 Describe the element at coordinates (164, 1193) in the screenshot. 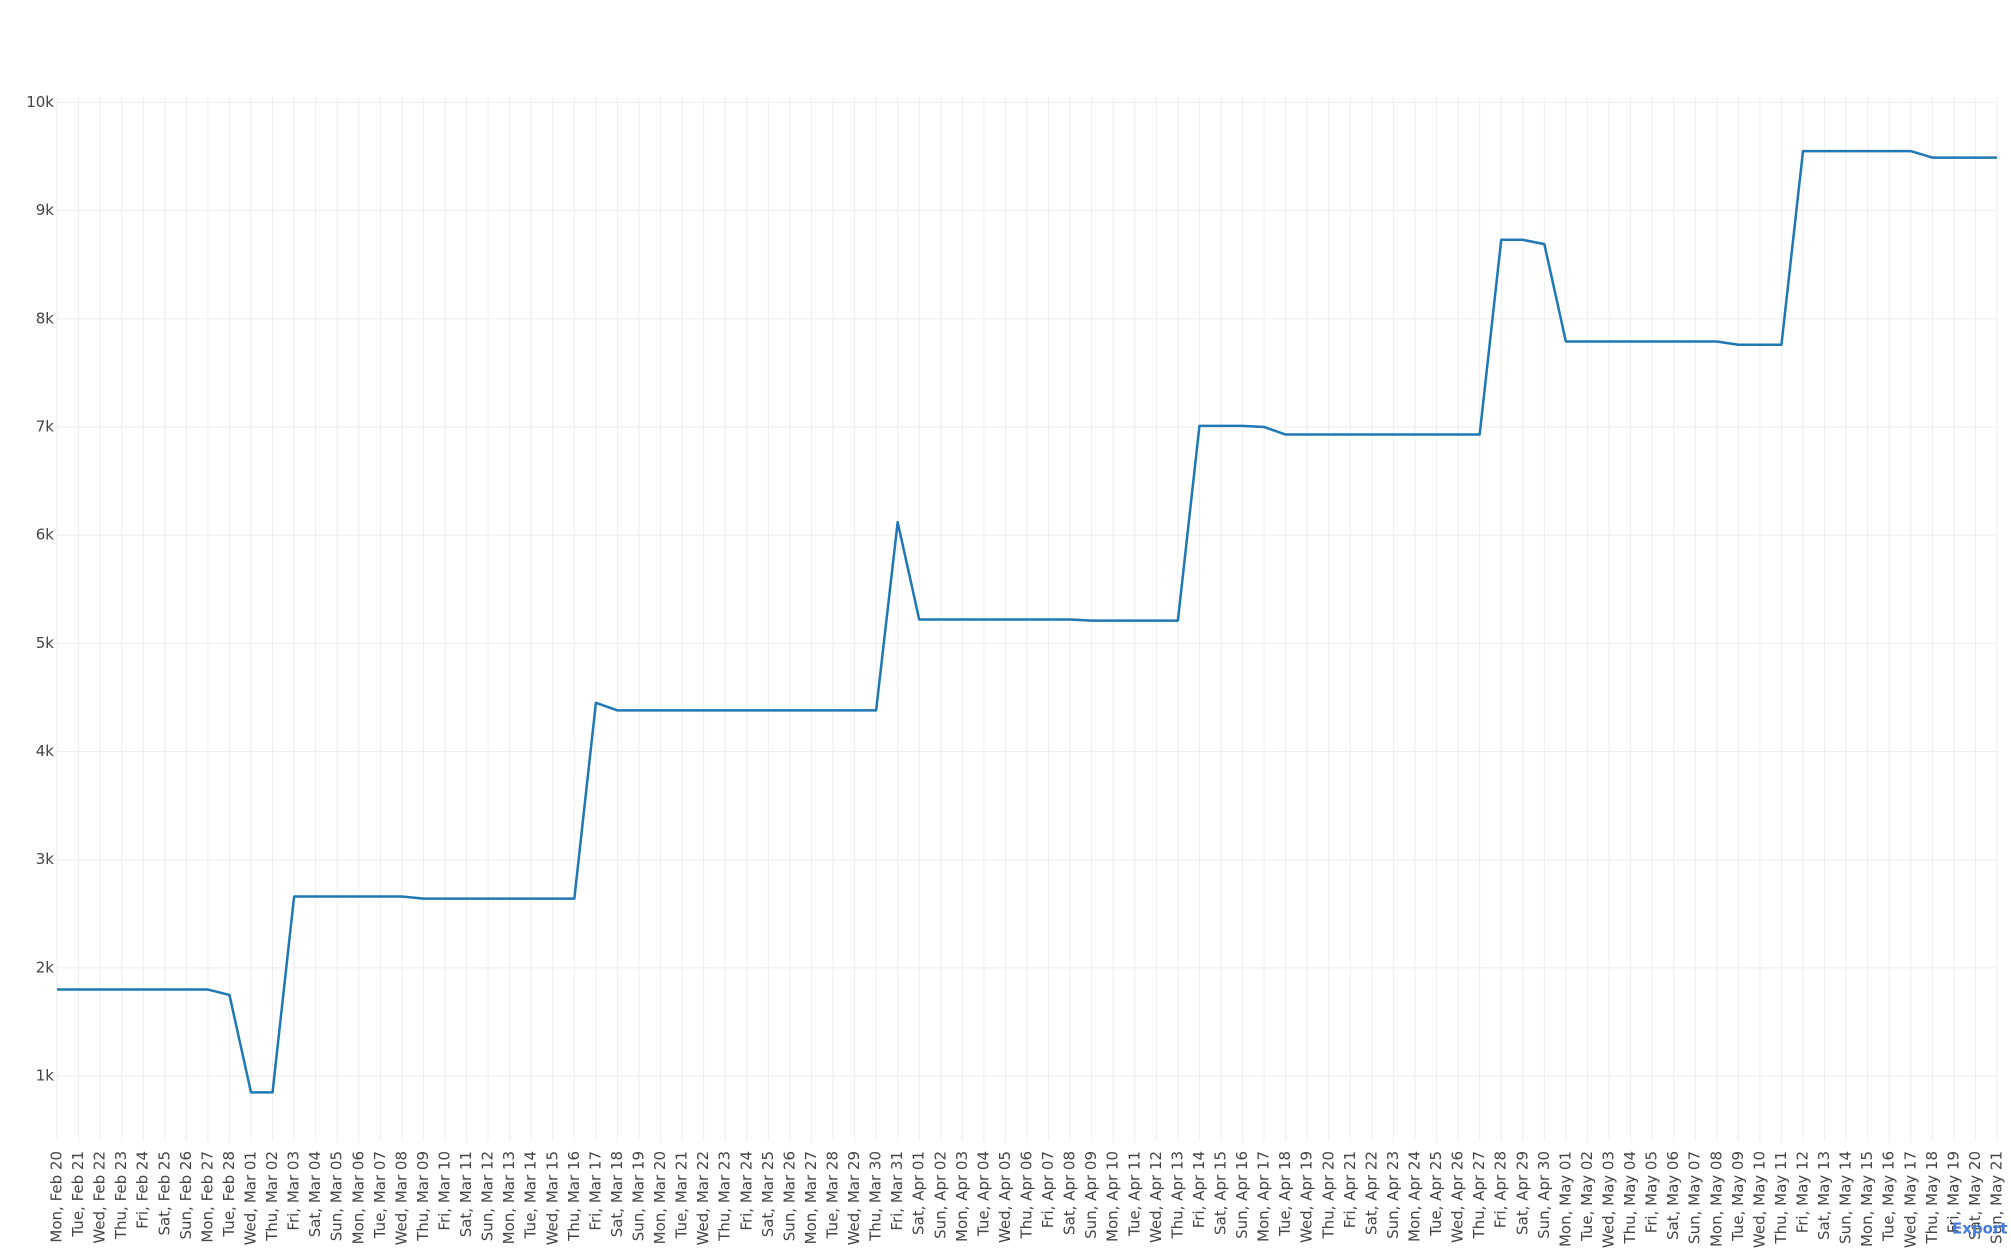

I see `x-tick-label: Sat, Feb 25` at that location.